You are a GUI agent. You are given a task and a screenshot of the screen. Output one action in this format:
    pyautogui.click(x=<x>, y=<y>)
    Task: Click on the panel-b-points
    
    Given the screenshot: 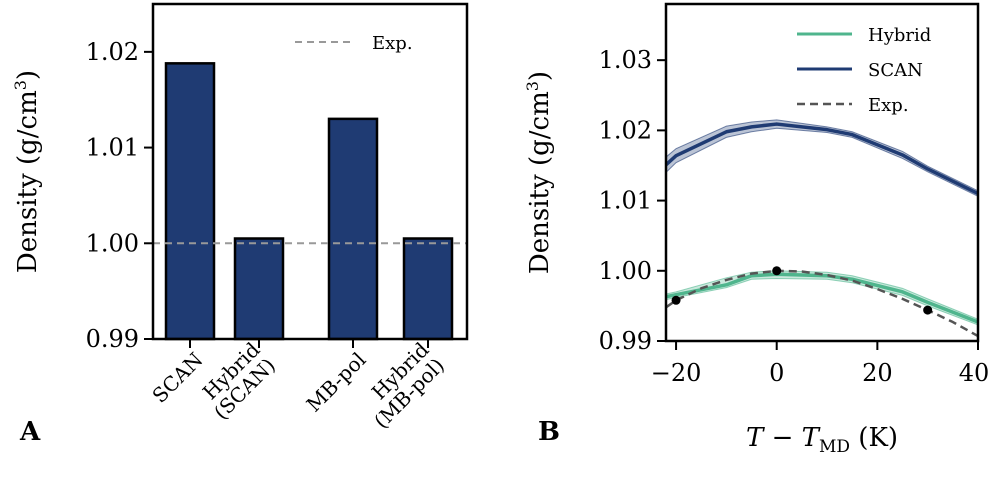 What is the action you would take?
    pyautogui.click(x=802, y=290)
    